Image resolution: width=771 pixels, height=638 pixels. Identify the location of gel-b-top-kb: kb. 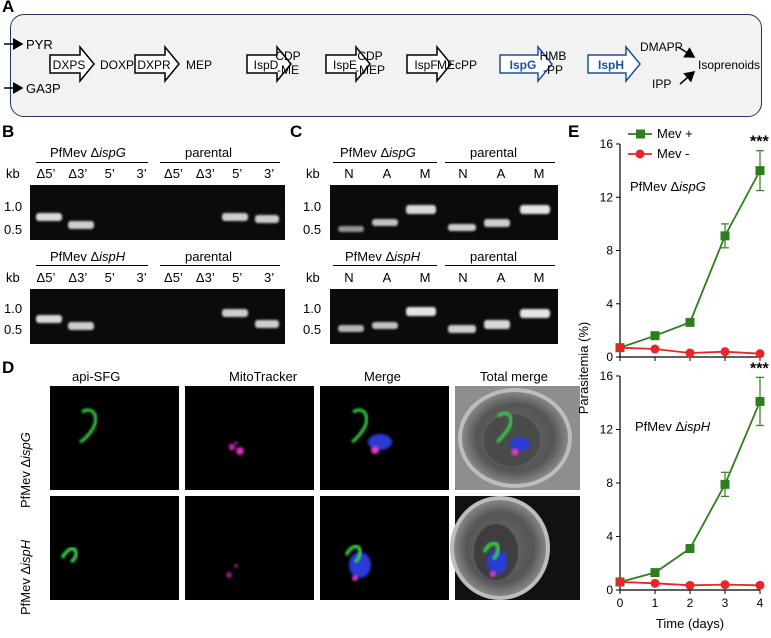
(13, 173).